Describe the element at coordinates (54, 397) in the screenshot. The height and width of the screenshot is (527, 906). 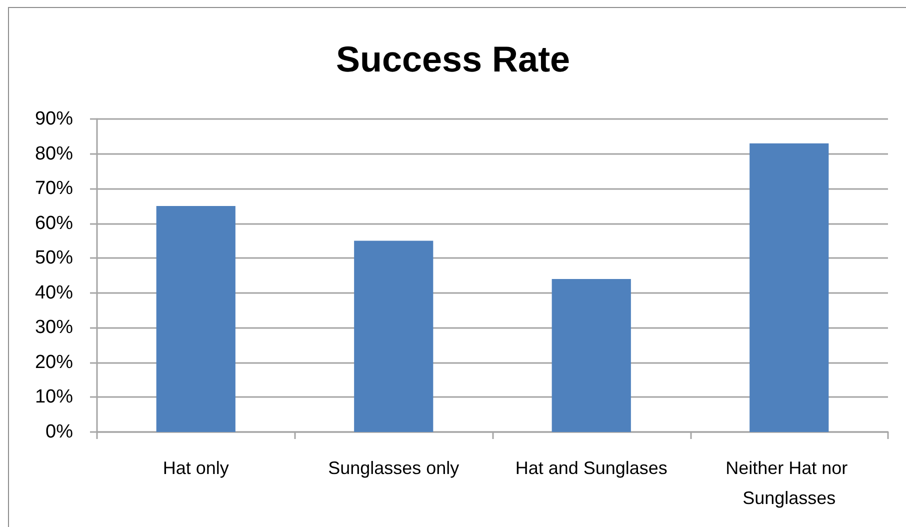
I see `y-tick-label: 10%` at that location.